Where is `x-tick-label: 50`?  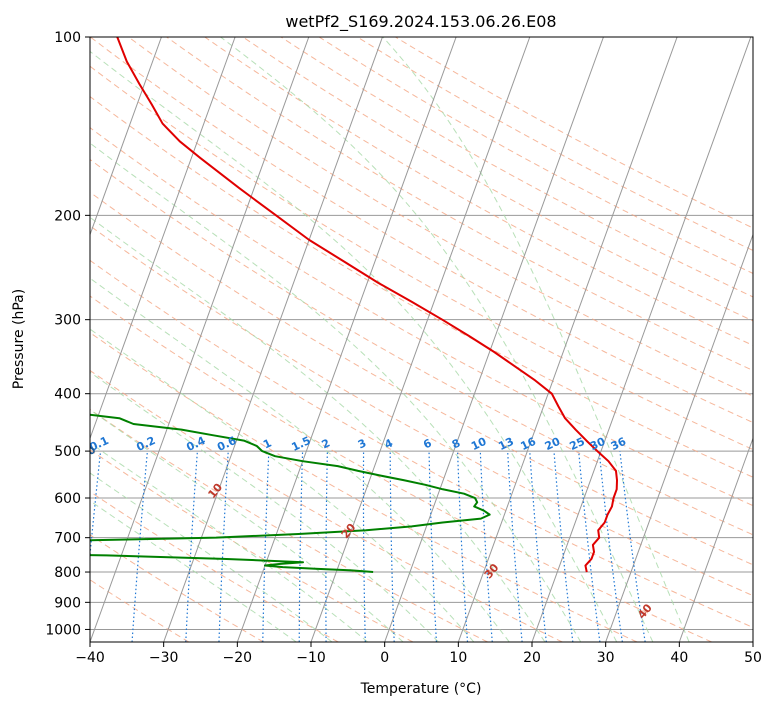
x-tick-label: 50 is located at coordinates (753, 658).